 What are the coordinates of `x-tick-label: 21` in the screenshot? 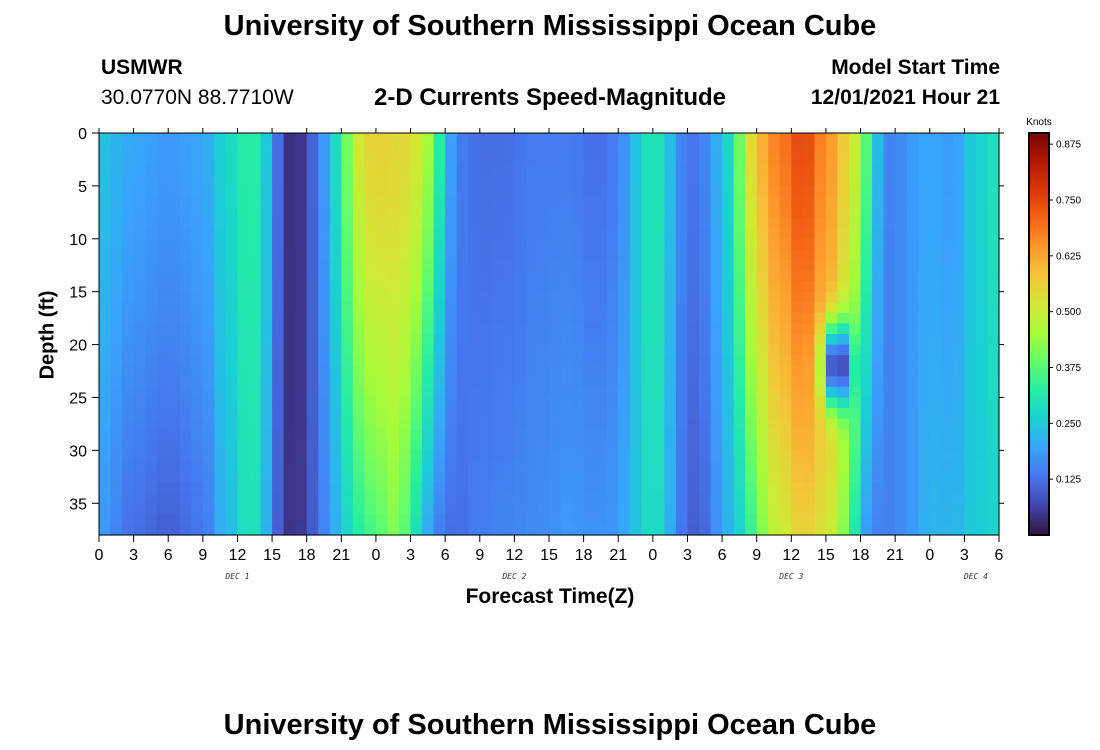 It's located at (895, 555).